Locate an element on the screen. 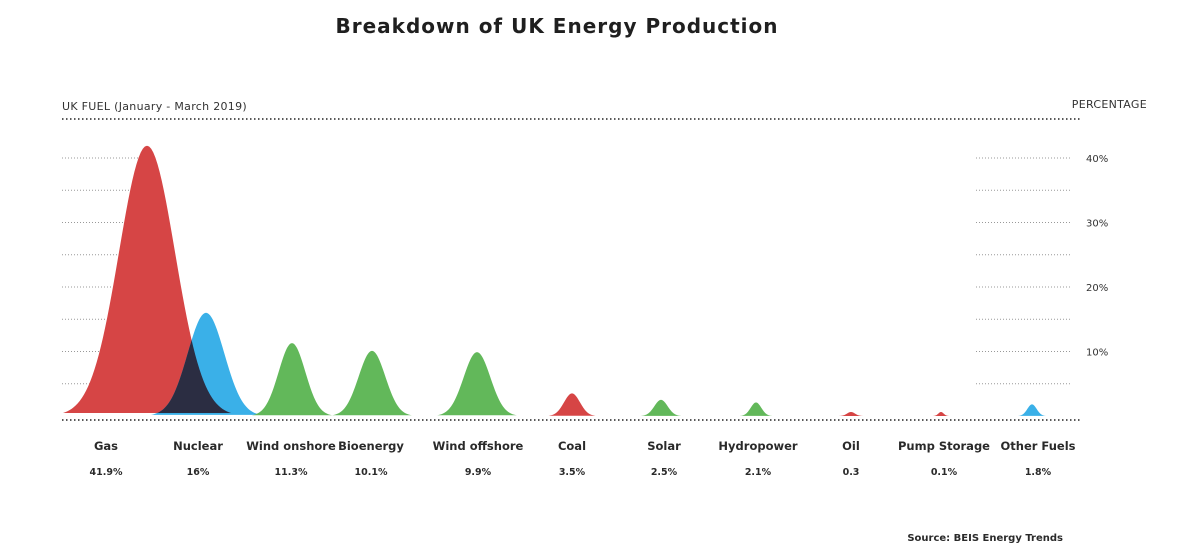 The image size is (1200, 558). value-label-wind-offshore: 9.9% is located at coordinates (478, 472).